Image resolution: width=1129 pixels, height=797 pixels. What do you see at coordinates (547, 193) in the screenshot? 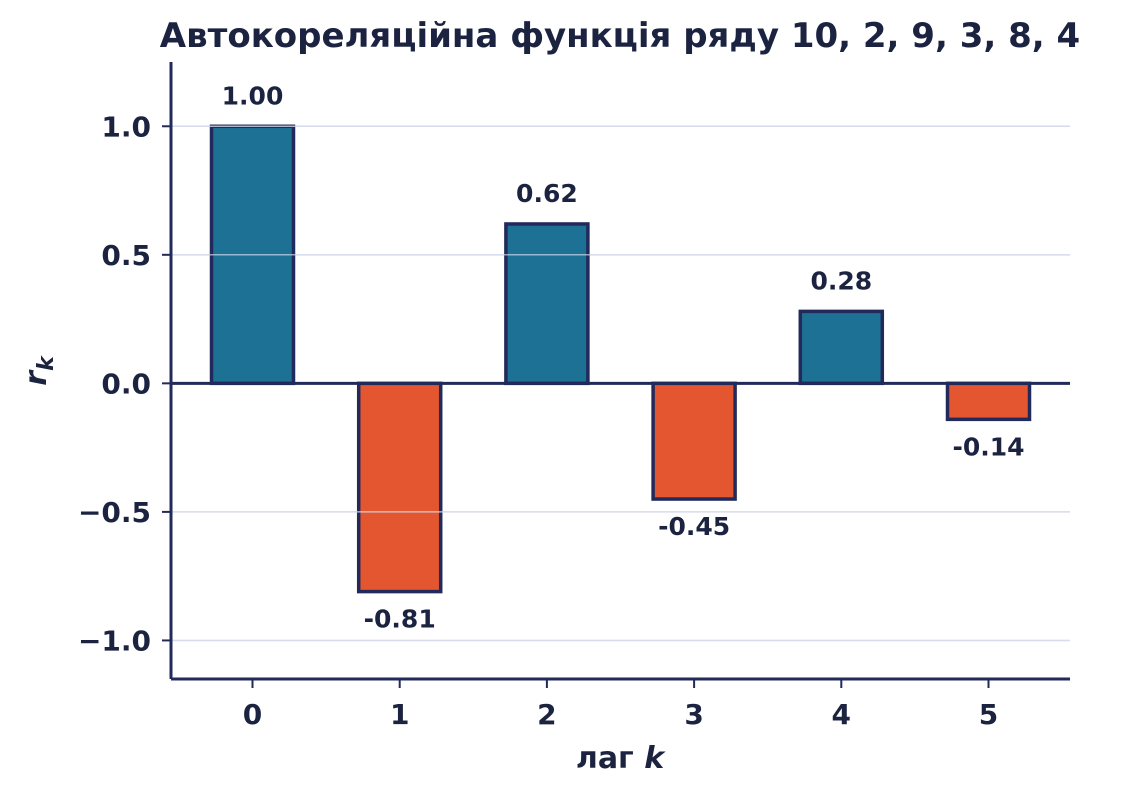
I see `data-label: 0.62` at bounding box center [547, 193].